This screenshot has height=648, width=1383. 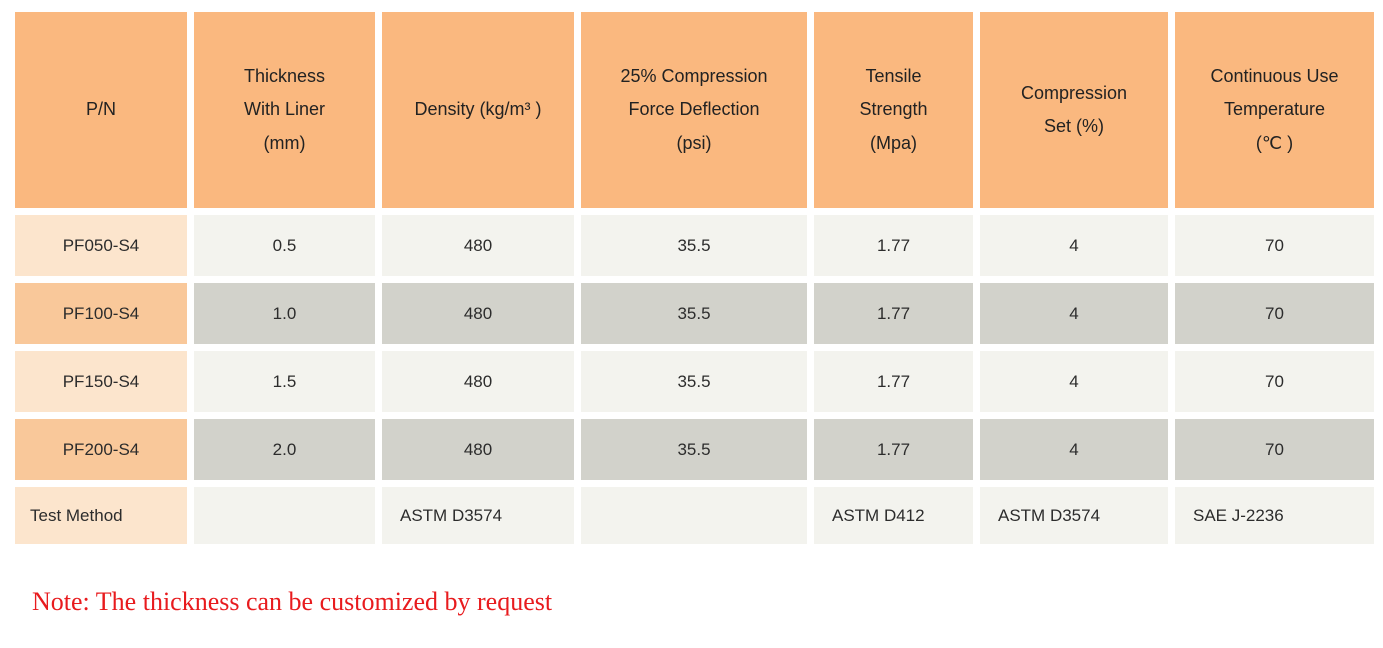 I want to click on column-header-tensile-strength: Tensile Strength (Mpa), so click(x=893, y=110).